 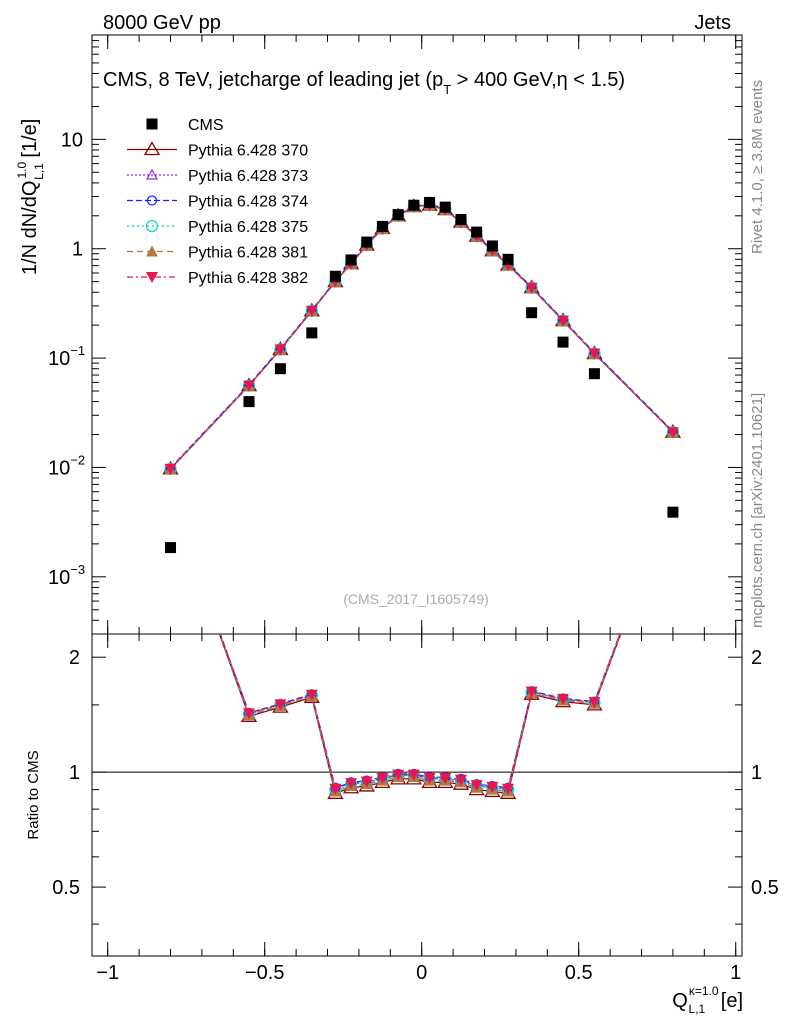 I want to click on ratio-tick-label-right: 0.5, so click(x=765, y=888).